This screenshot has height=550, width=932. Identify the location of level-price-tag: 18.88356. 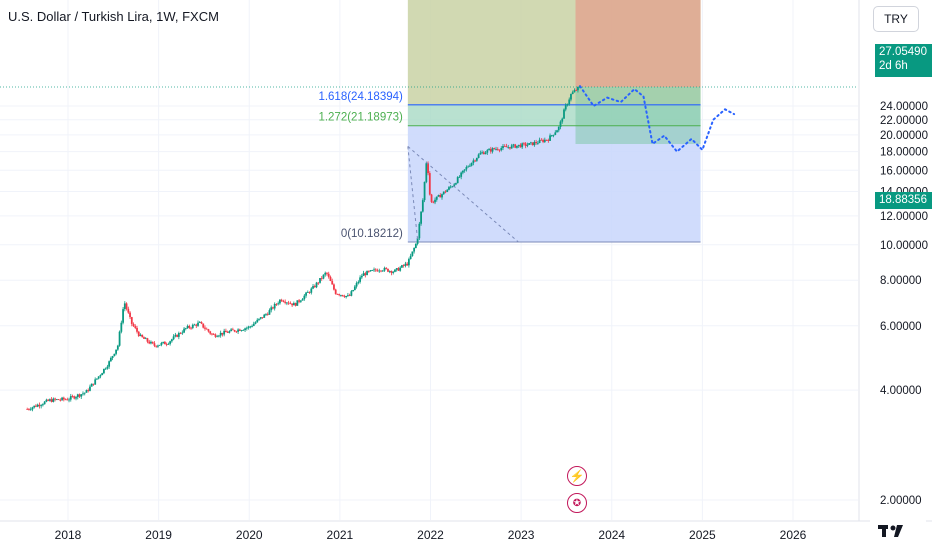
(903, 200).